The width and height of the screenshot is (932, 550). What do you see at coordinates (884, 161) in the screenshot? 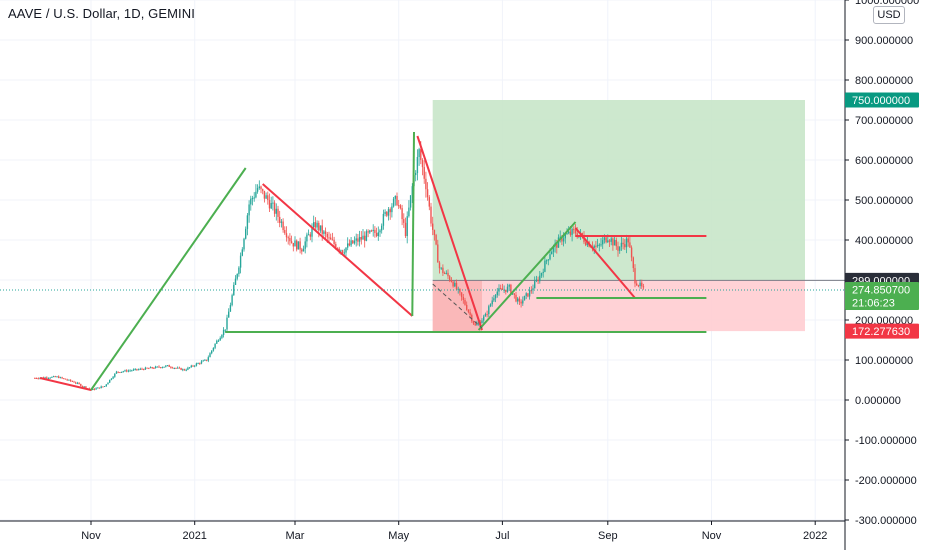
I see `y-tick-label: 600.000000` at bounding box center [884, 161].